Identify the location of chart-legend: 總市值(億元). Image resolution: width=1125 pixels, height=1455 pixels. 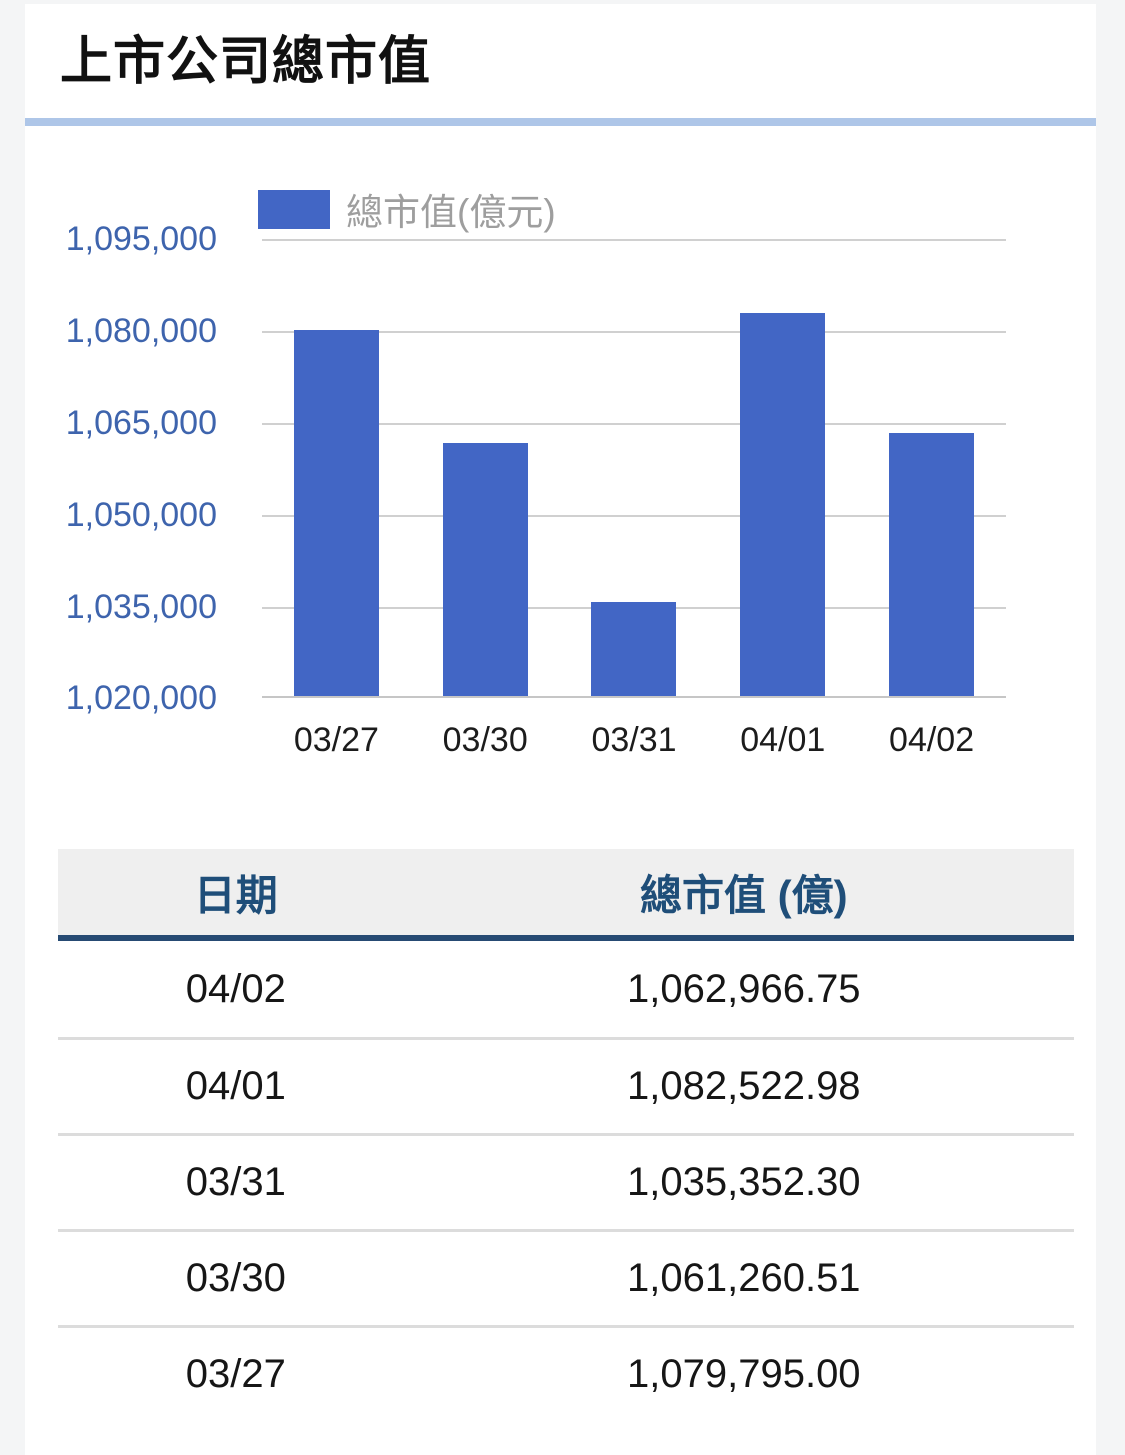
(407, 209).